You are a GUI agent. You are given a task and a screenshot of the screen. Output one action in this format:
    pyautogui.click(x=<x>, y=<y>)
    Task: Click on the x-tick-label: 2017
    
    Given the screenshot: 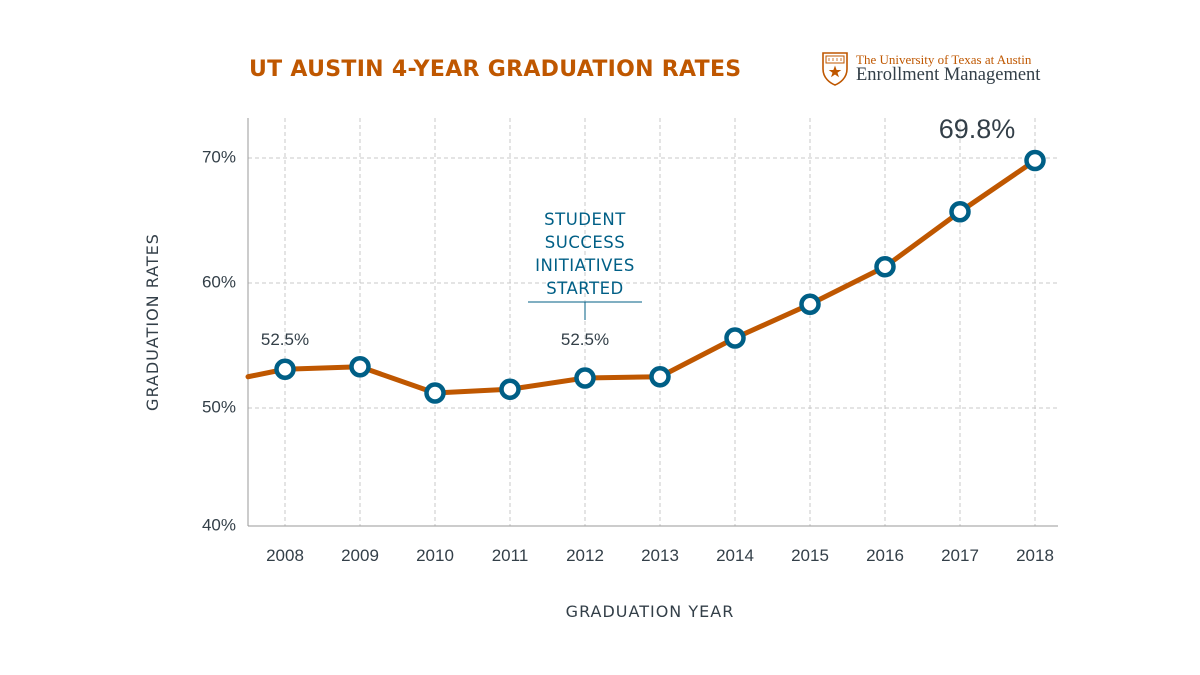 What is the action you would take?
    pyautogui.click(x=960, y=555)
    